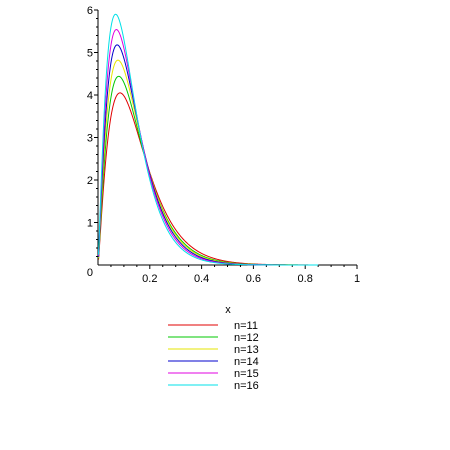 The height and width of the screenshot is (450, 450). Describe the element at coordinates (149, 279) in the screenshot. I see `x-tick-label: 0.2` at that location.